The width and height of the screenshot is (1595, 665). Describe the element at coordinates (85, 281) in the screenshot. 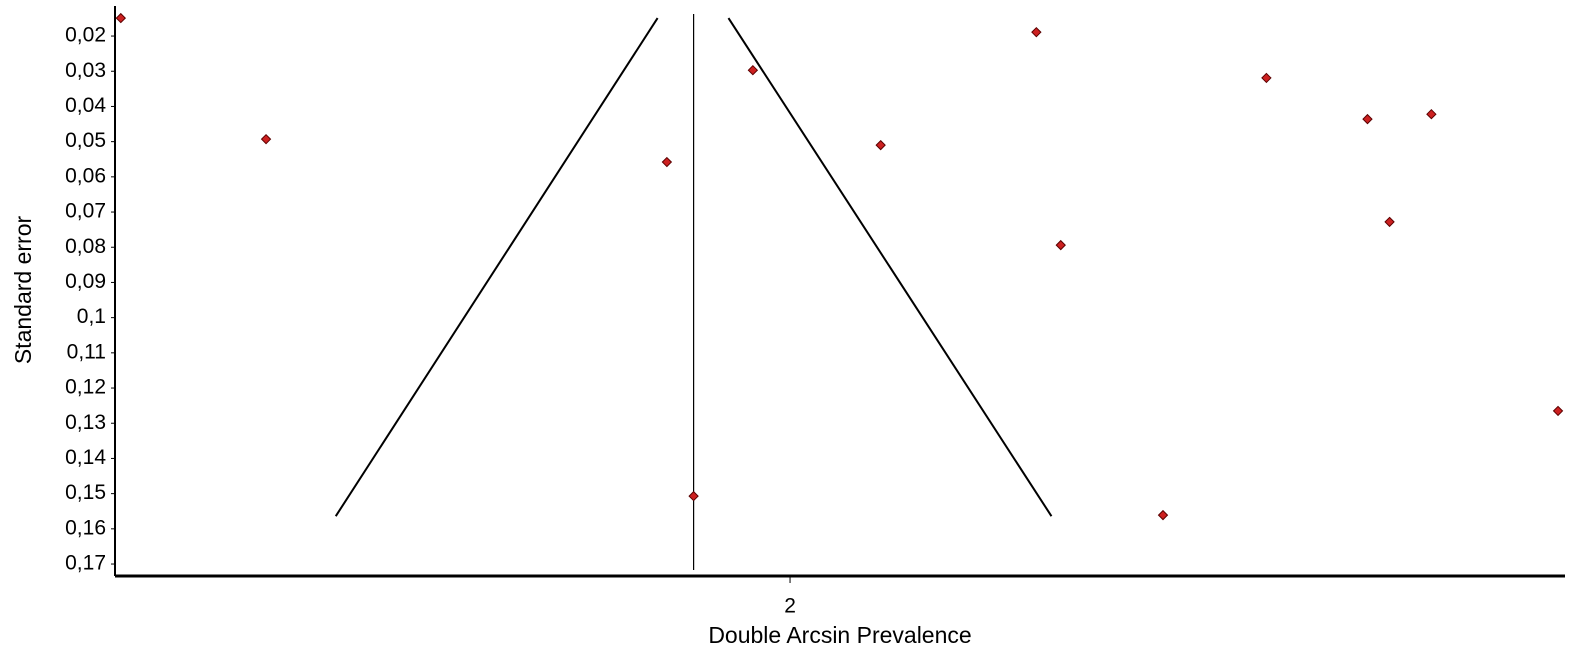

I see `y-tick-label: 0,09` at that location.